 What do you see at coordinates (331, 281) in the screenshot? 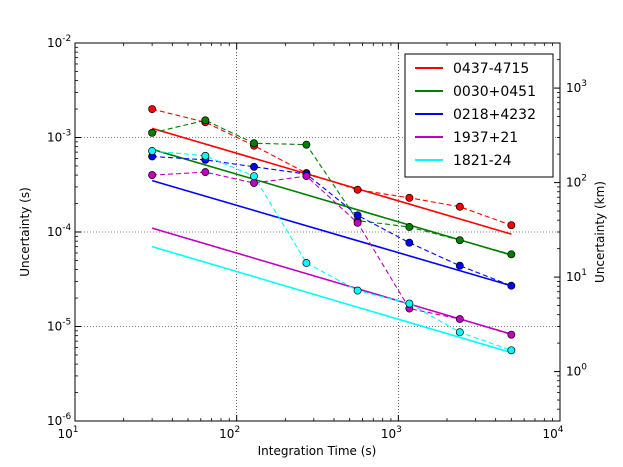
I see `fit-line-1937+21` at bounding box center [331, 281].